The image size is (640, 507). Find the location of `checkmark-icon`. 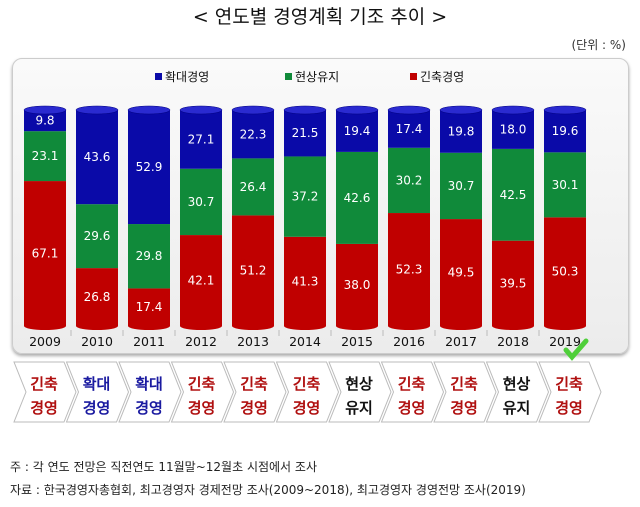

checkmark-icon is located at coordinates (576, 349).